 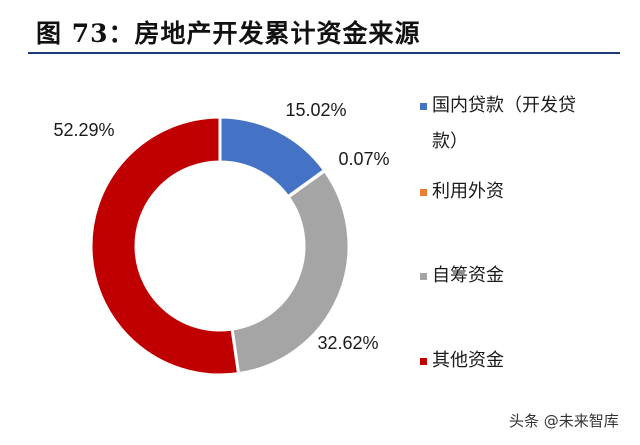 I want to click on data-label-1: 15.02%, so click(x=315, y=110).